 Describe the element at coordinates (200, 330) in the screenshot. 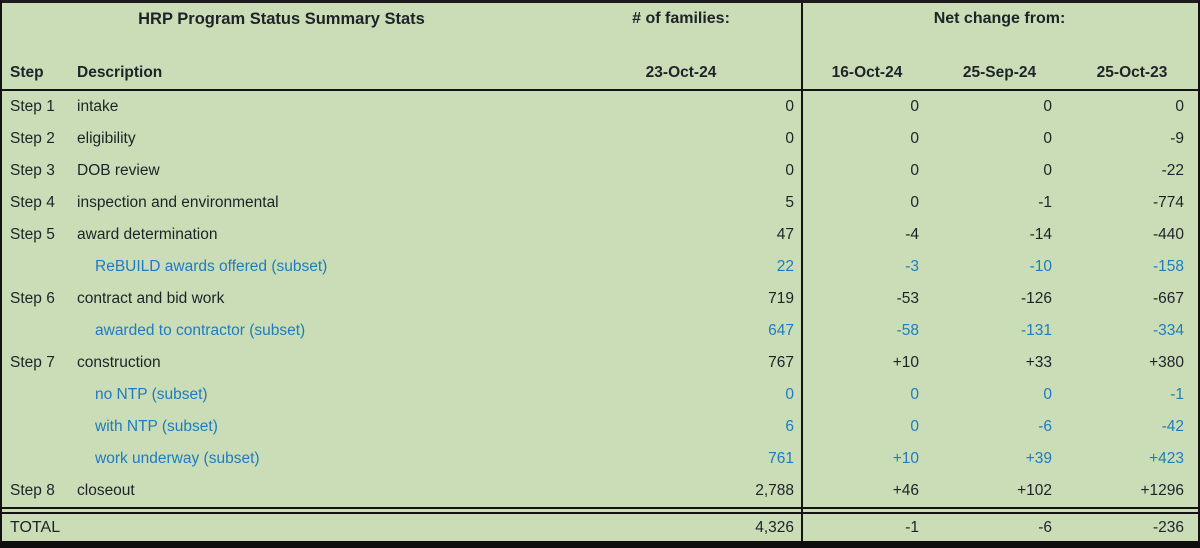

I see `description-cell: awarded to contractor (subset)` at that location.